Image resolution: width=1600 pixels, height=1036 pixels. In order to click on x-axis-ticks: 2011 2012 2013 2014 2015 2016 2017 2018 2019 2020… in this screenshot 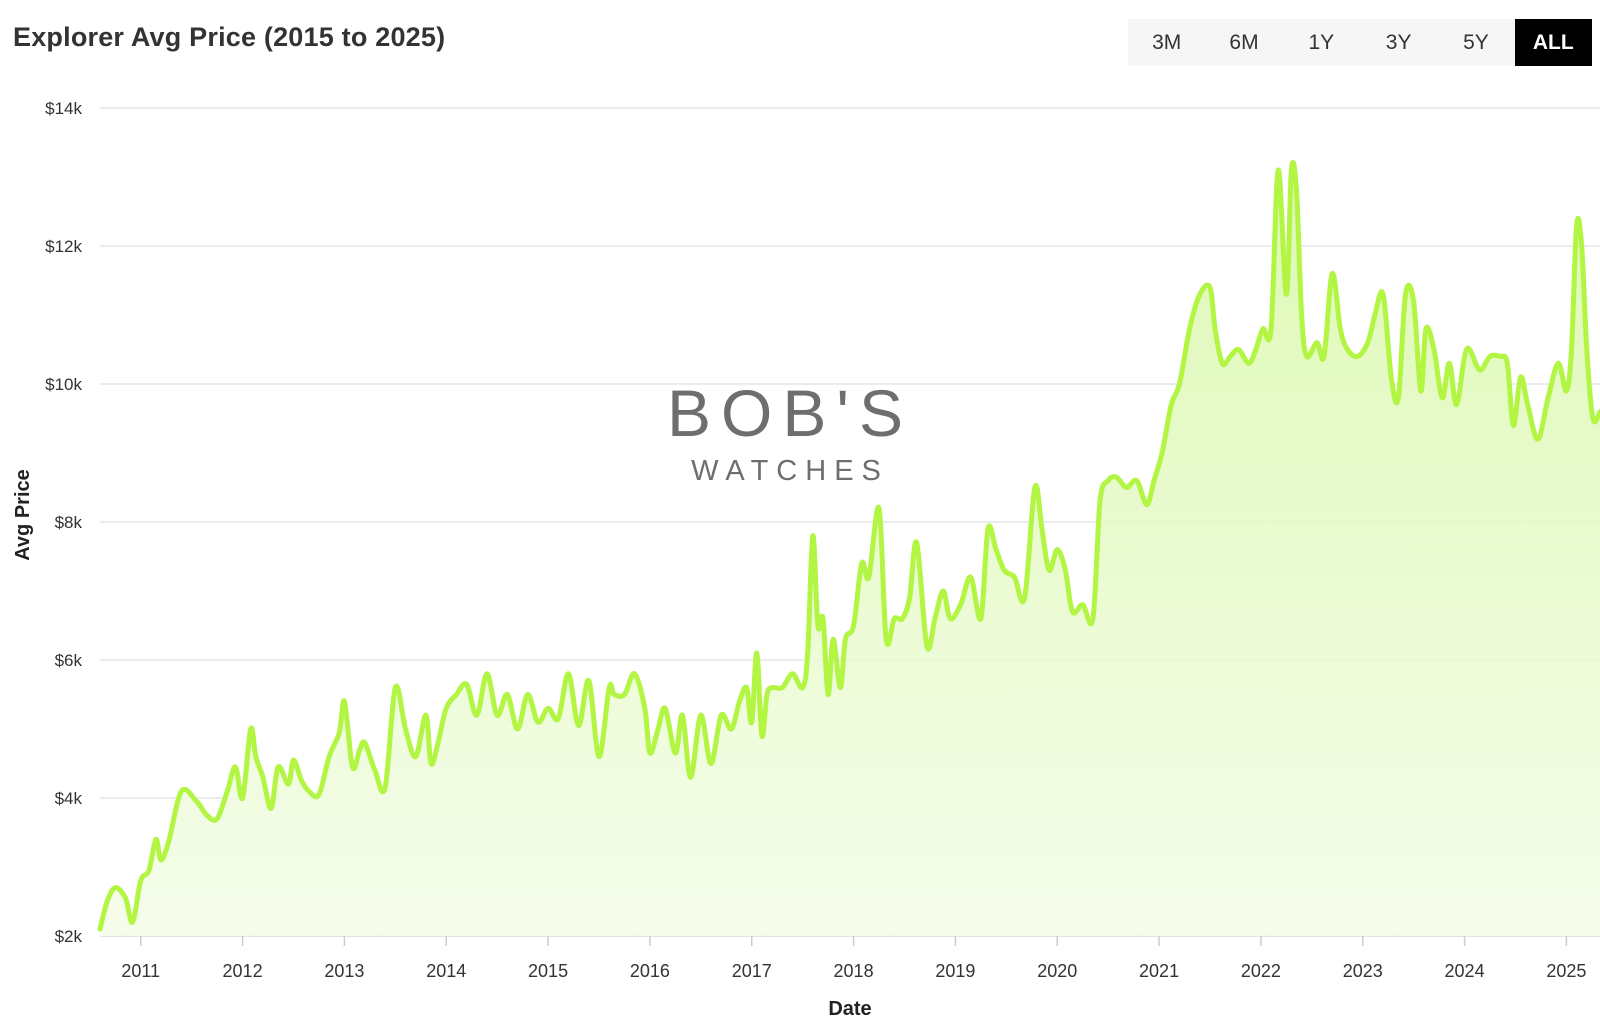, I will do `click(853, 958)`.